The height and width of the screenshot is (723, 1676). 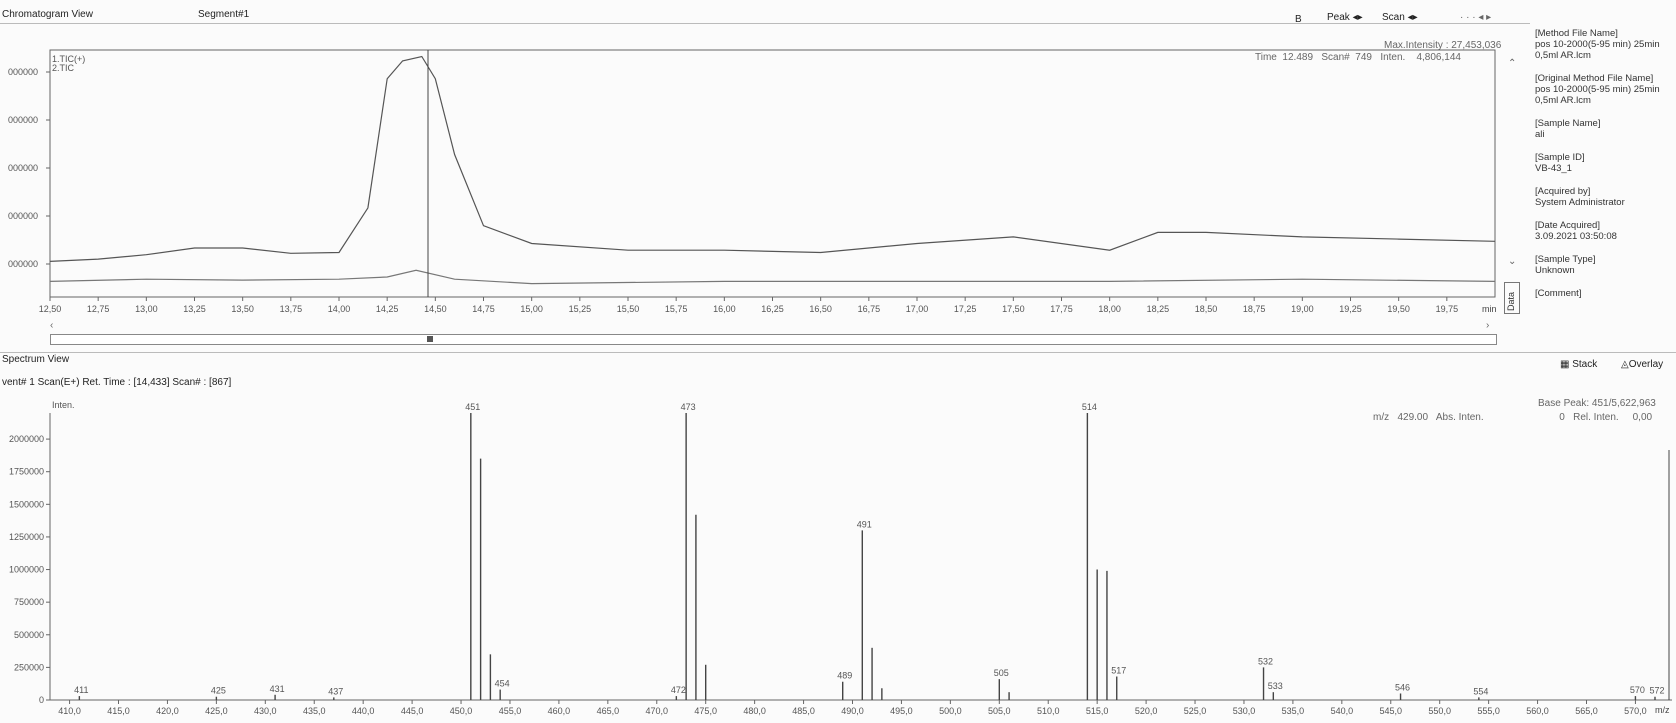 I want to click on inten-label: Inten., so click(x=1393, y=57).